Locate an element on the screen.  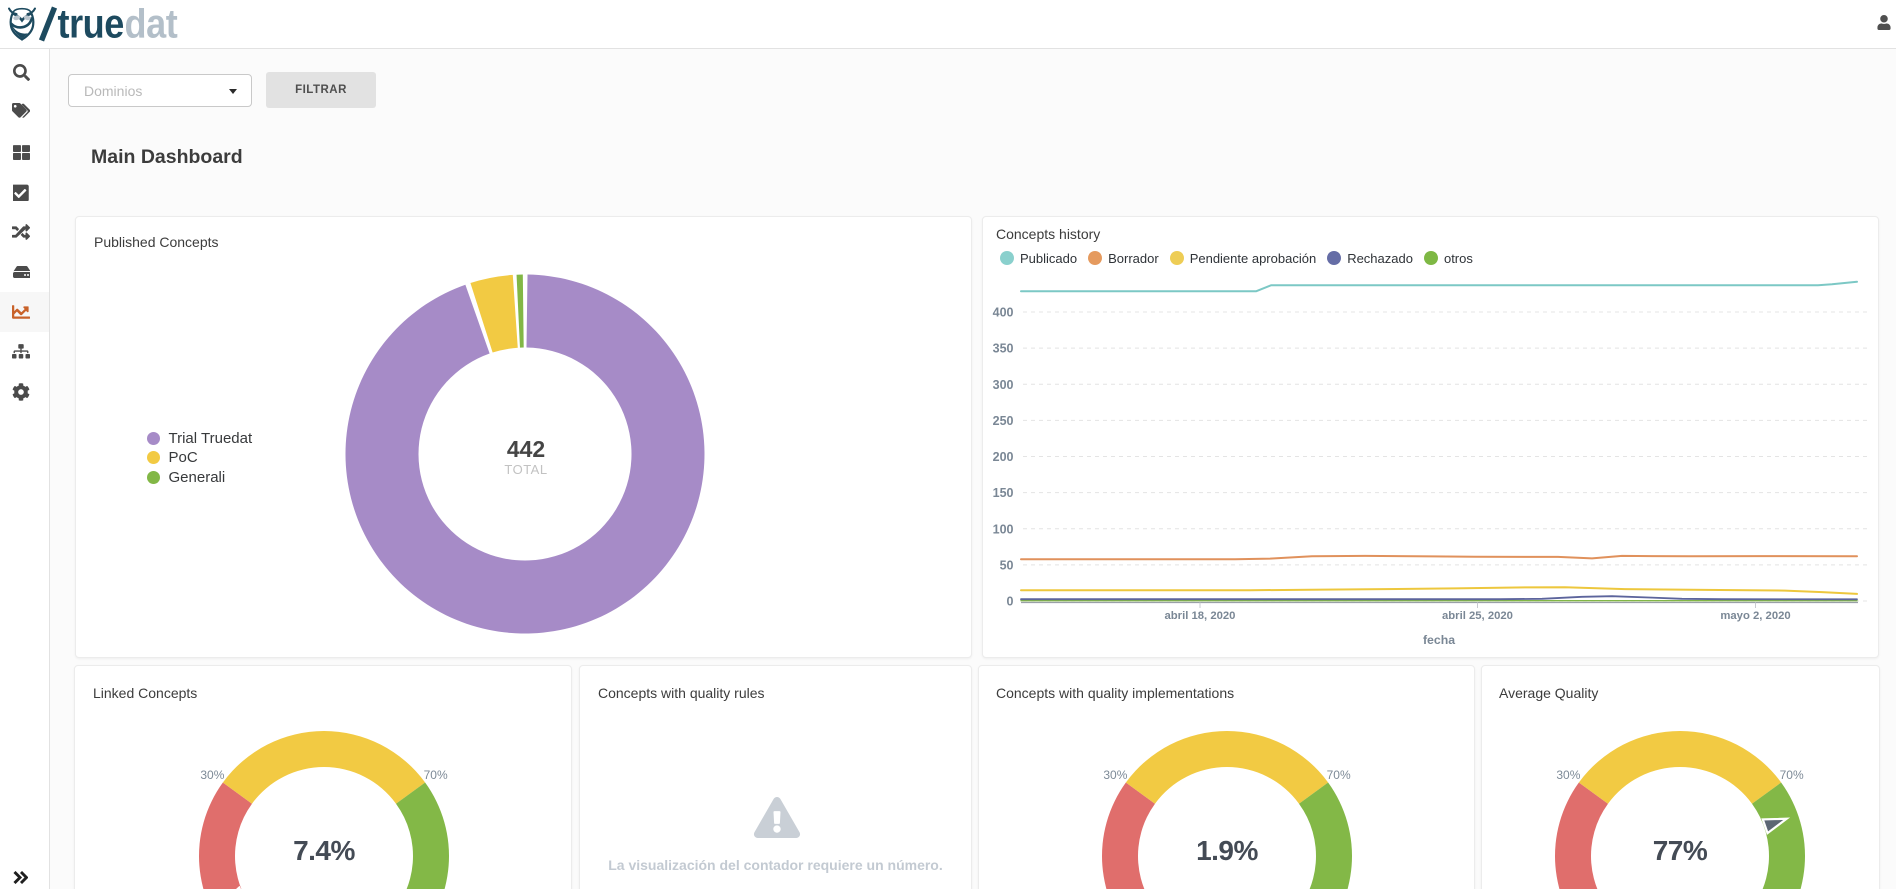
svg-text: true is located at coordinates (91, 24).